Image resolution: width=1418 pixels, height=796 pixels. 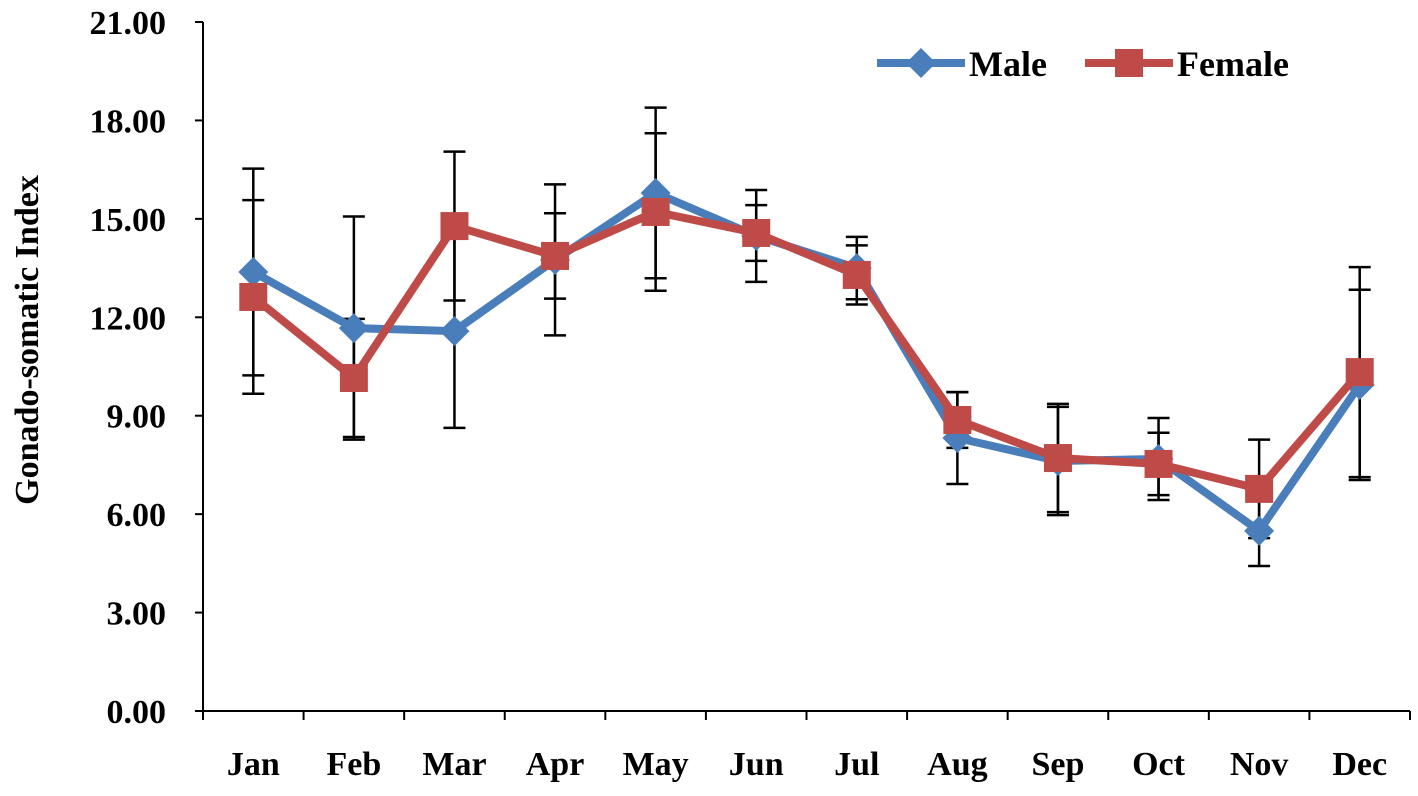 What do you see at coordinates (555, 764) in the screenshot?
I see `x-tick-label: Apr` at bounding box center [555, 764].